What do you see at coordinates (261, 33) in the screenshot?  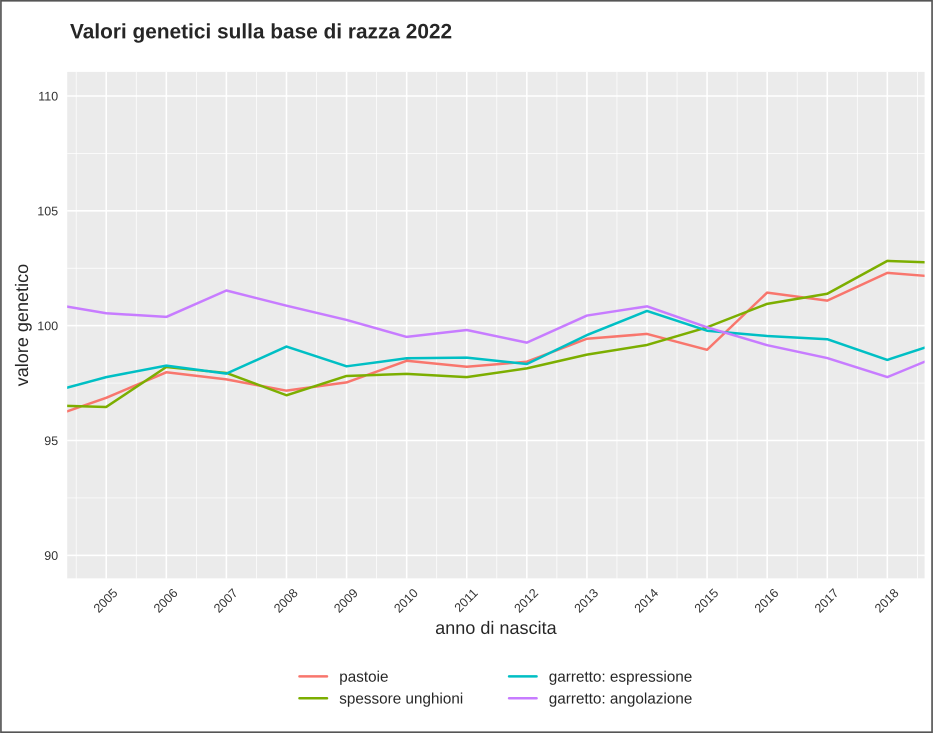 I see `chart-title: Valori genetici sulla base di razza 2022` at bounding box center [261, 33].